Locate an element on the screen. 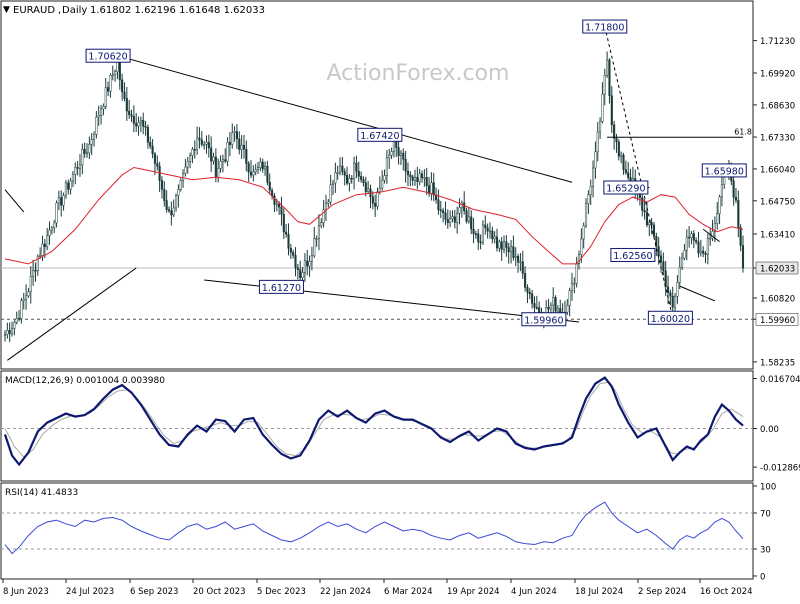 Image resolution: width=800 pixels, height=604 pixels. price-tick-label: 1.63410 is located at coordinates (777, 235).